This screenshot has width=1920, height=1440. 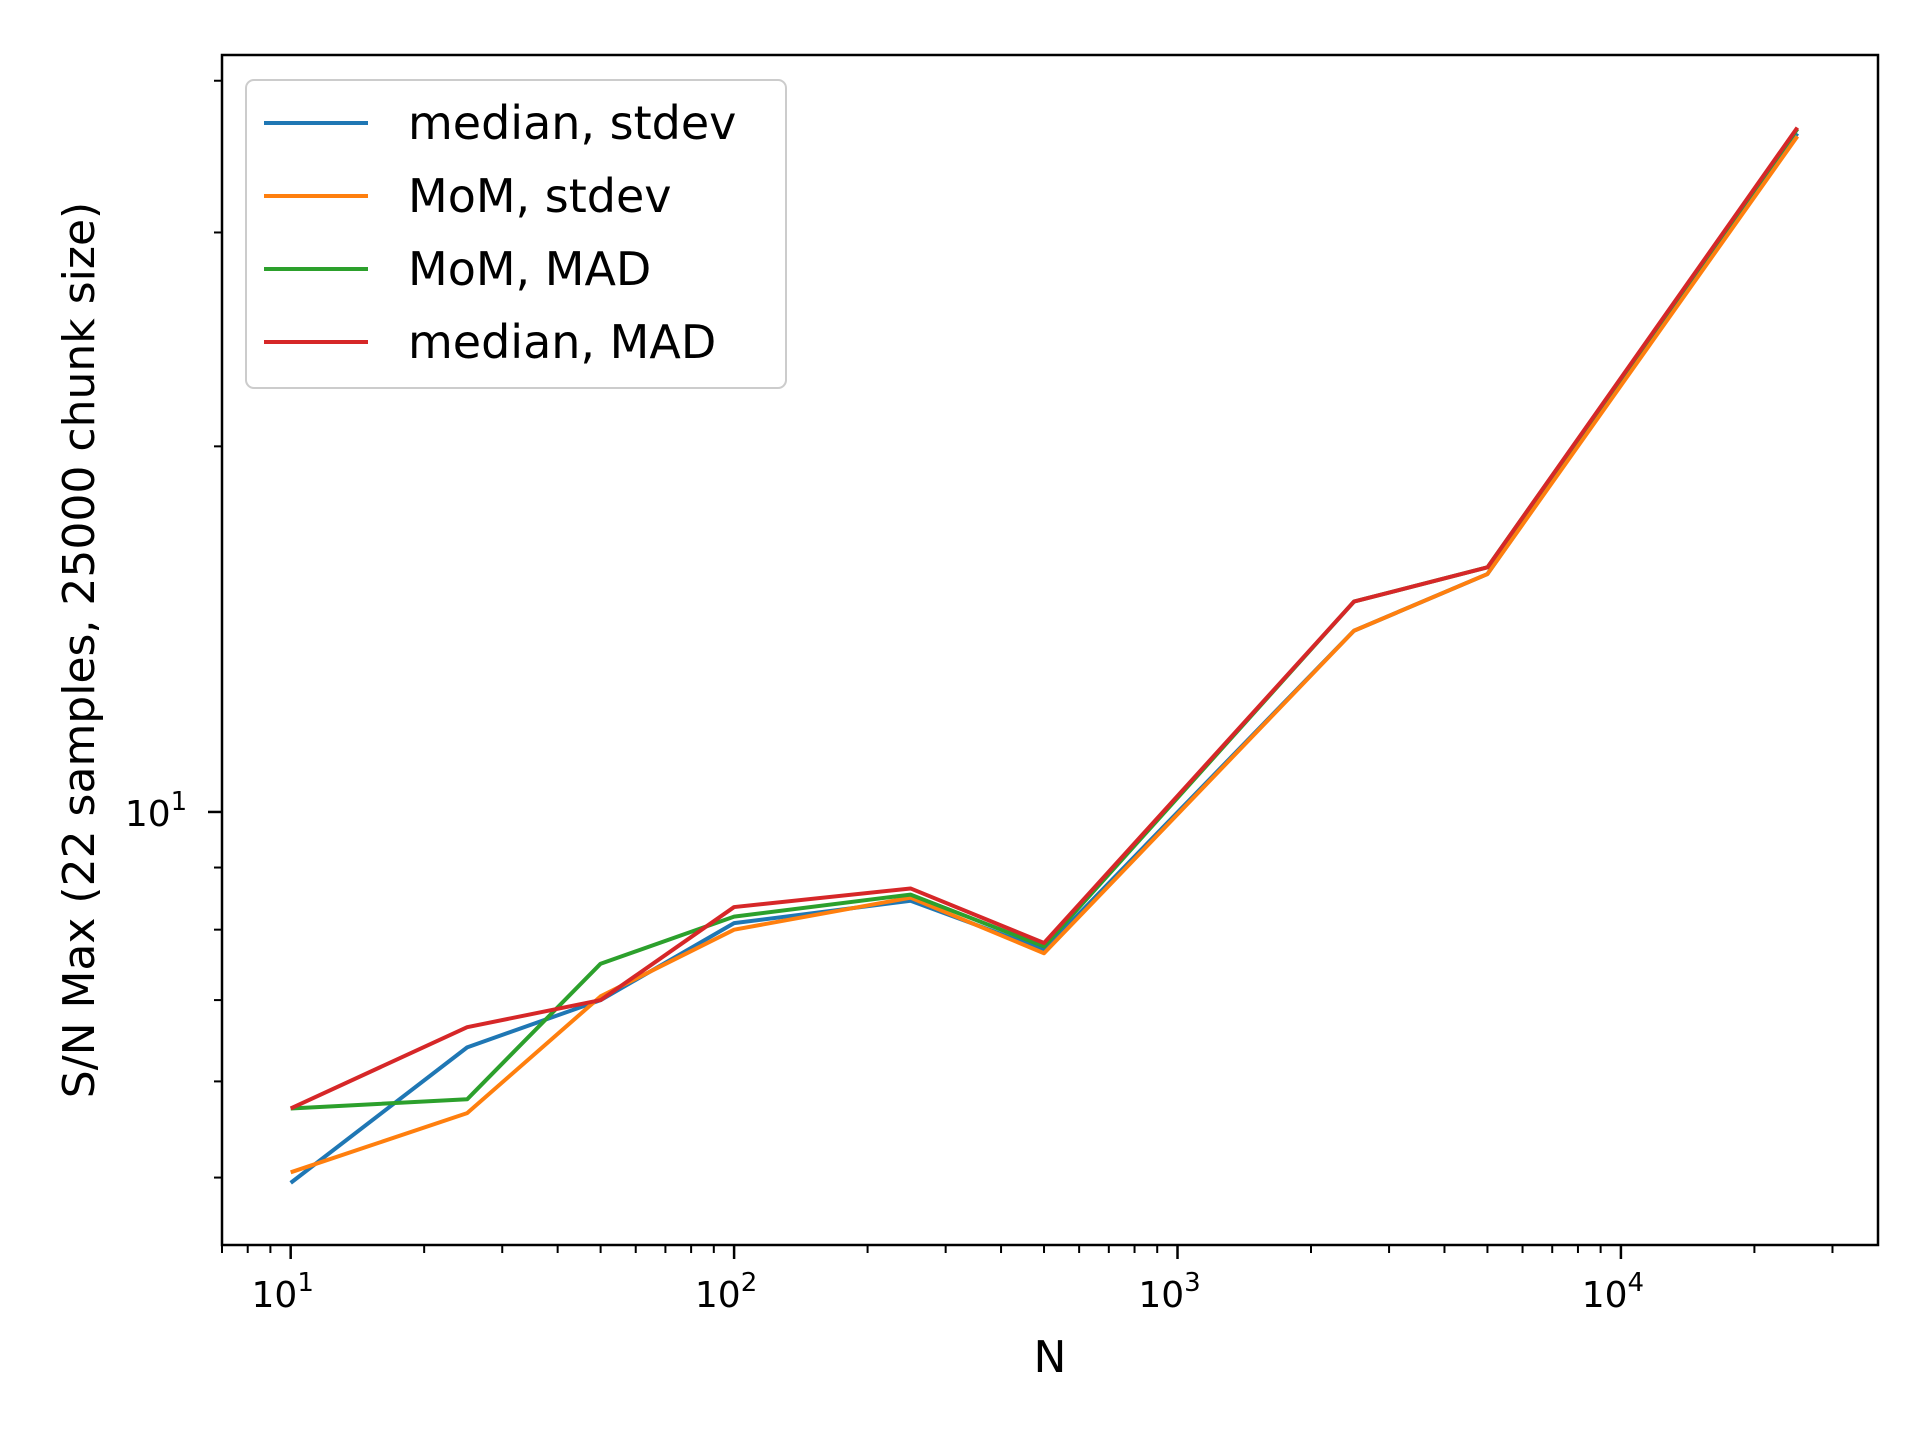 What do you see at coordinates (1027, 1280) in the screenshot?
I see `x-axis: 10¹ 10² 10³ 10⁴` at bounding box center [1027, 1280].